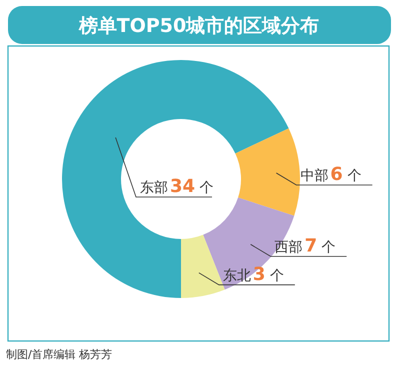  I want to click on data-label: 3 个, so click(268, 274).